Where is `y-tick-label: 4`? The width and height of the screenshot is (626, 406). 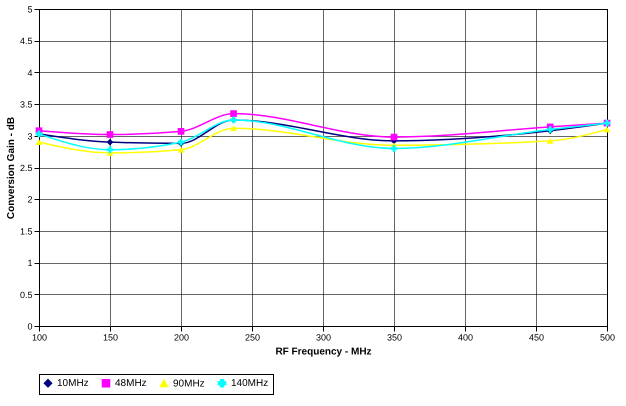 y-tick-label: 4 is located at coordinates (29, 73).